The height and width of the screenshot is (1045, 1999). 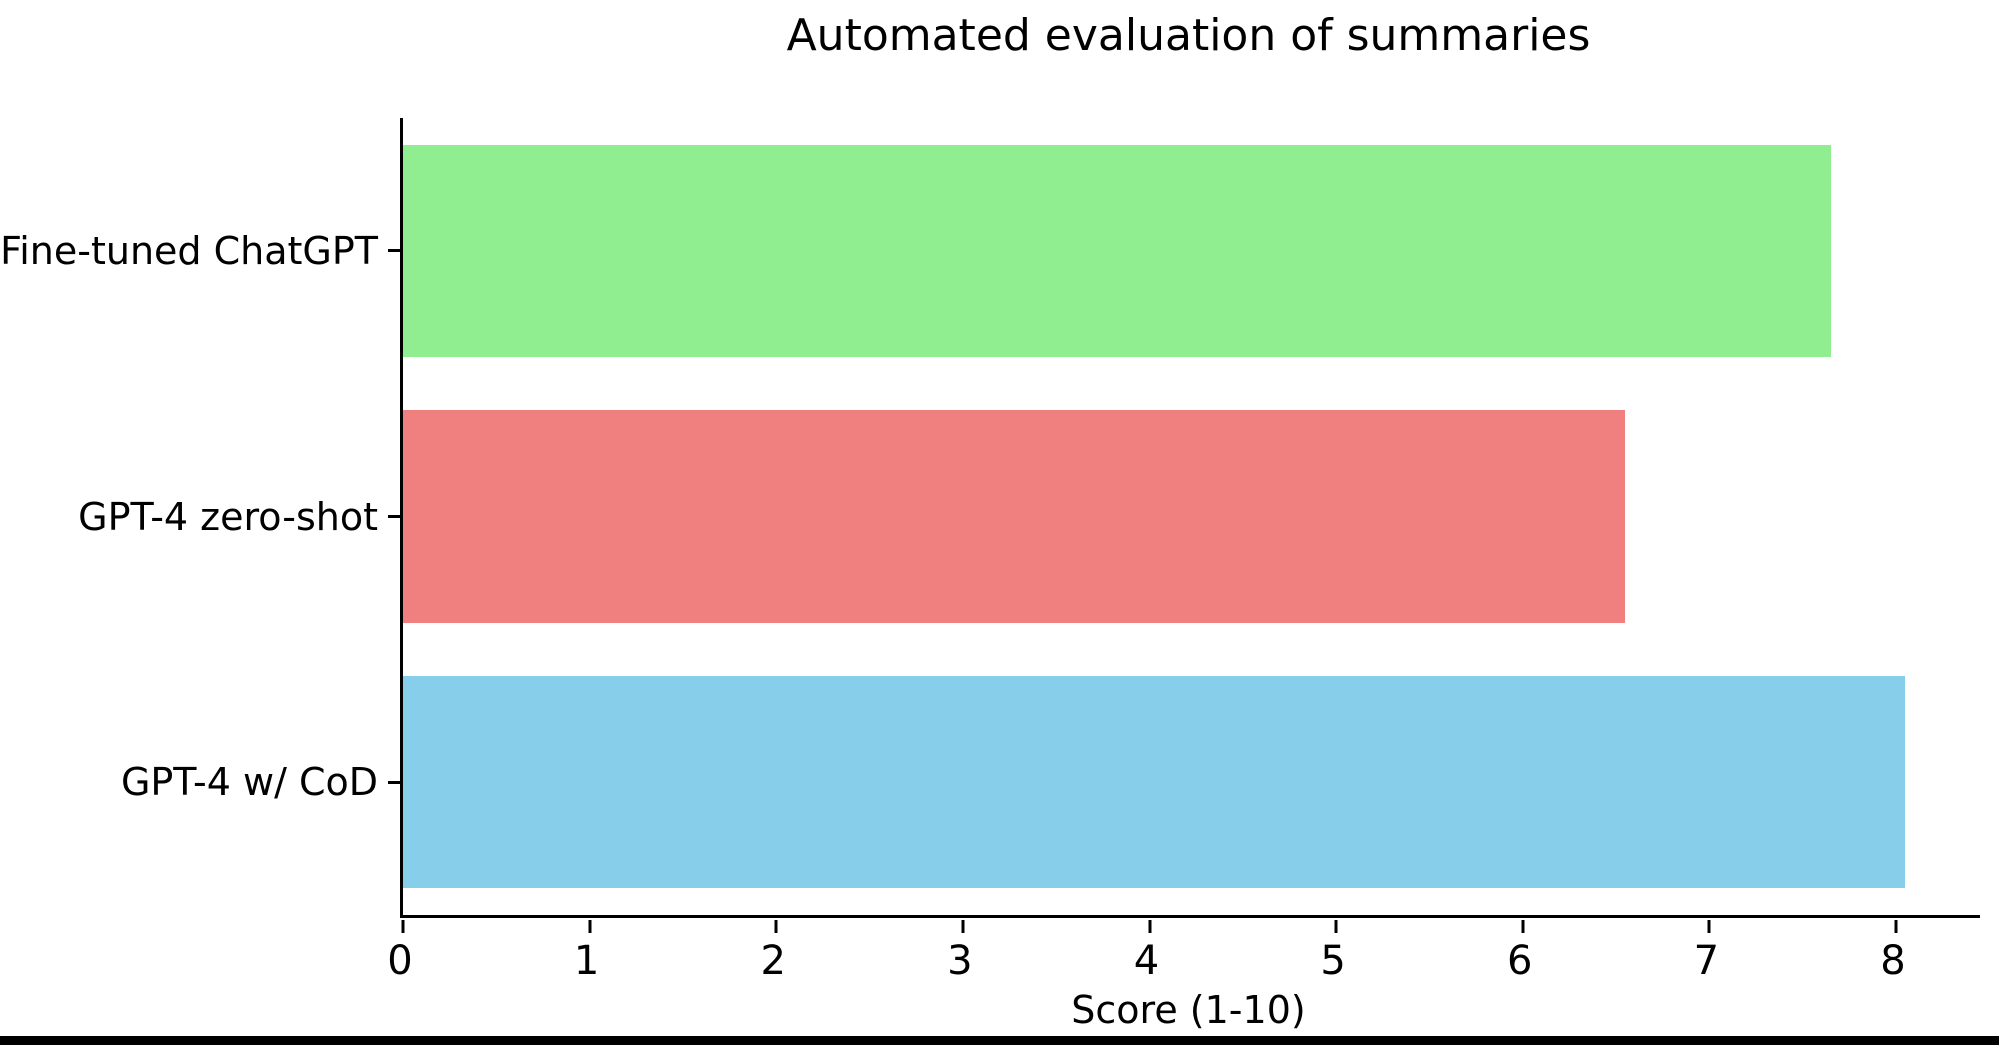 What do you see at coordinates (228, 516) in the screenshot?
I see `y-label-gpt-4-zero-shot: GPT-4 zero-shot` at bounding box center [228, 516].